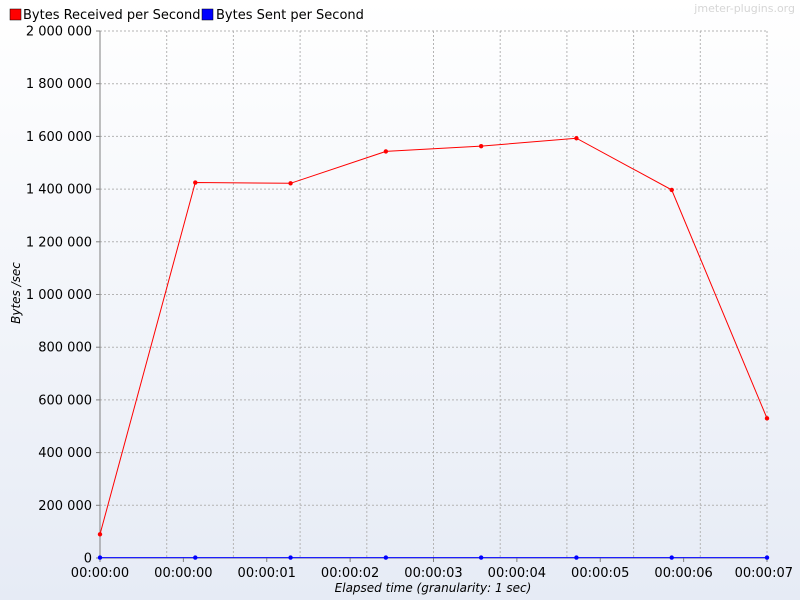 This screenshot has width=800, height=600. What do you see at coordinates (350, 573) in the screenshot?
I see `x-tick-label: 00:00:02` at bounding box center [350, 573].